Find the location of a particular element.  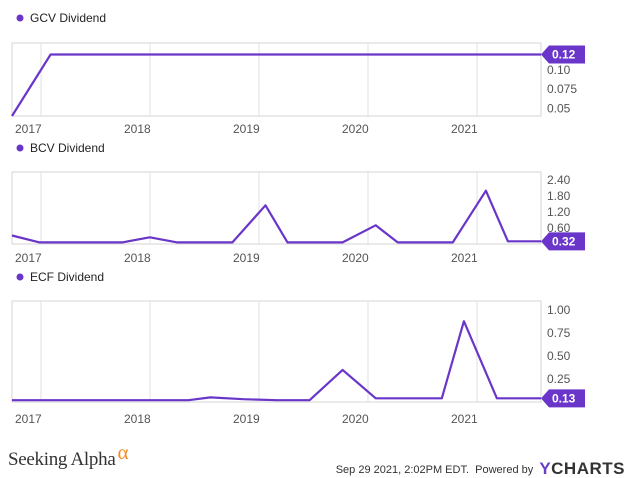

ecf-xtick-2021: 2021 is located at coordinates (464, 419).